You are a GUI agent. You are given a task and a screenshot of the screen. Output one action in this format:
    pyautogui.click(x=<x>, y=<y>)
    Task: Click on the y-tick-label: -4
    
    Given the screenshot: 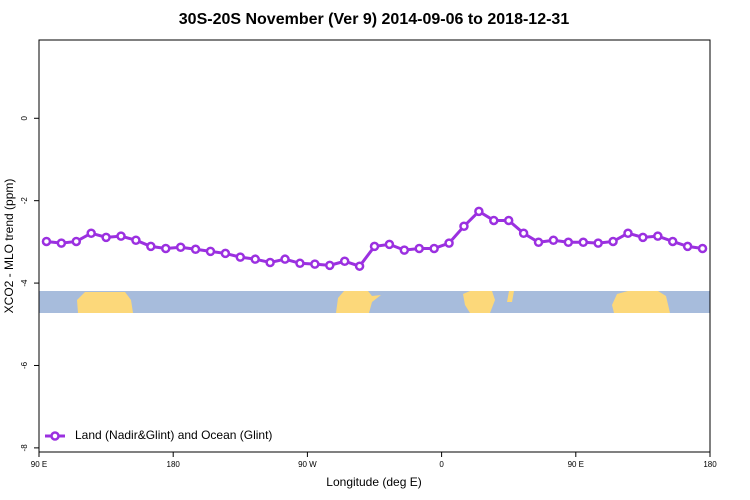 What is the action you would take?
    pyautogui.click(x=24, y=283)
    